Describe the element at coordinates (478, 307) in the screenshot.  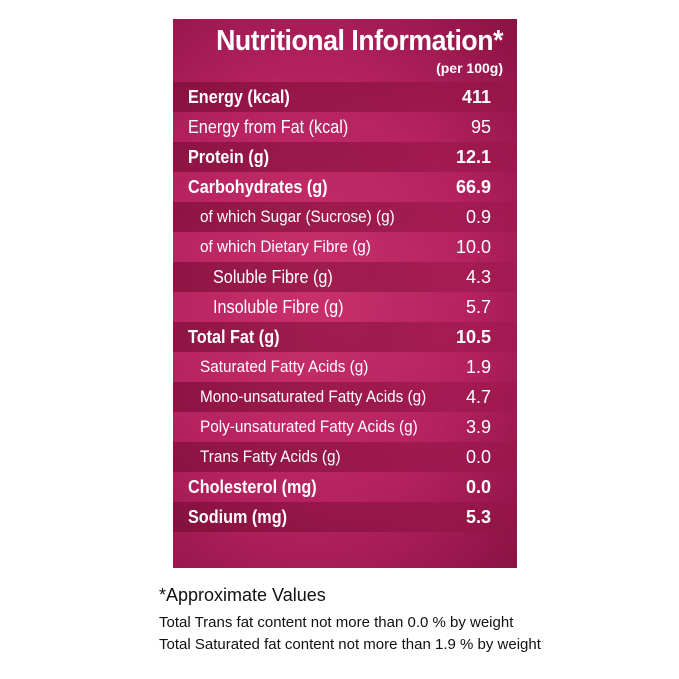
I see `nutrient-value: 5.7` at that location.